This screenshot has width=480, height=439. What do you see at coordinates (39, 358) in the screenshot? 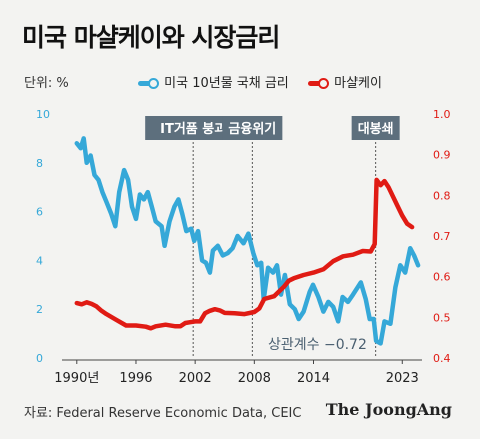
I see `y-left-tick-label: 0` at bounding box center [39, 358].